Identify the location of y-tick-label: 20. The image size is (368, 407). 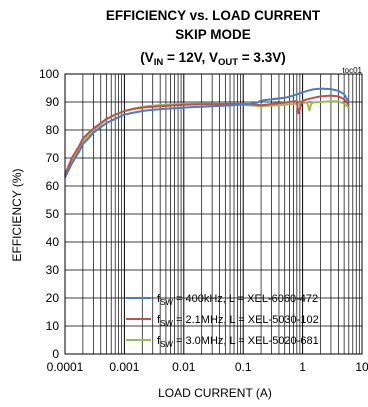
(53, 298).